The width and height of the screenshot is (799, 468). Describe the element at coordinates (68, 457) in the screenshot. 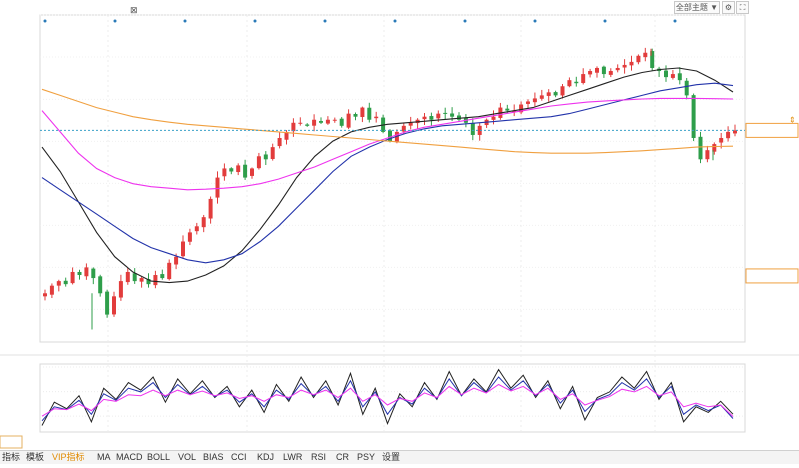

I see `toolbar-item-2: VIP指标` at that location.